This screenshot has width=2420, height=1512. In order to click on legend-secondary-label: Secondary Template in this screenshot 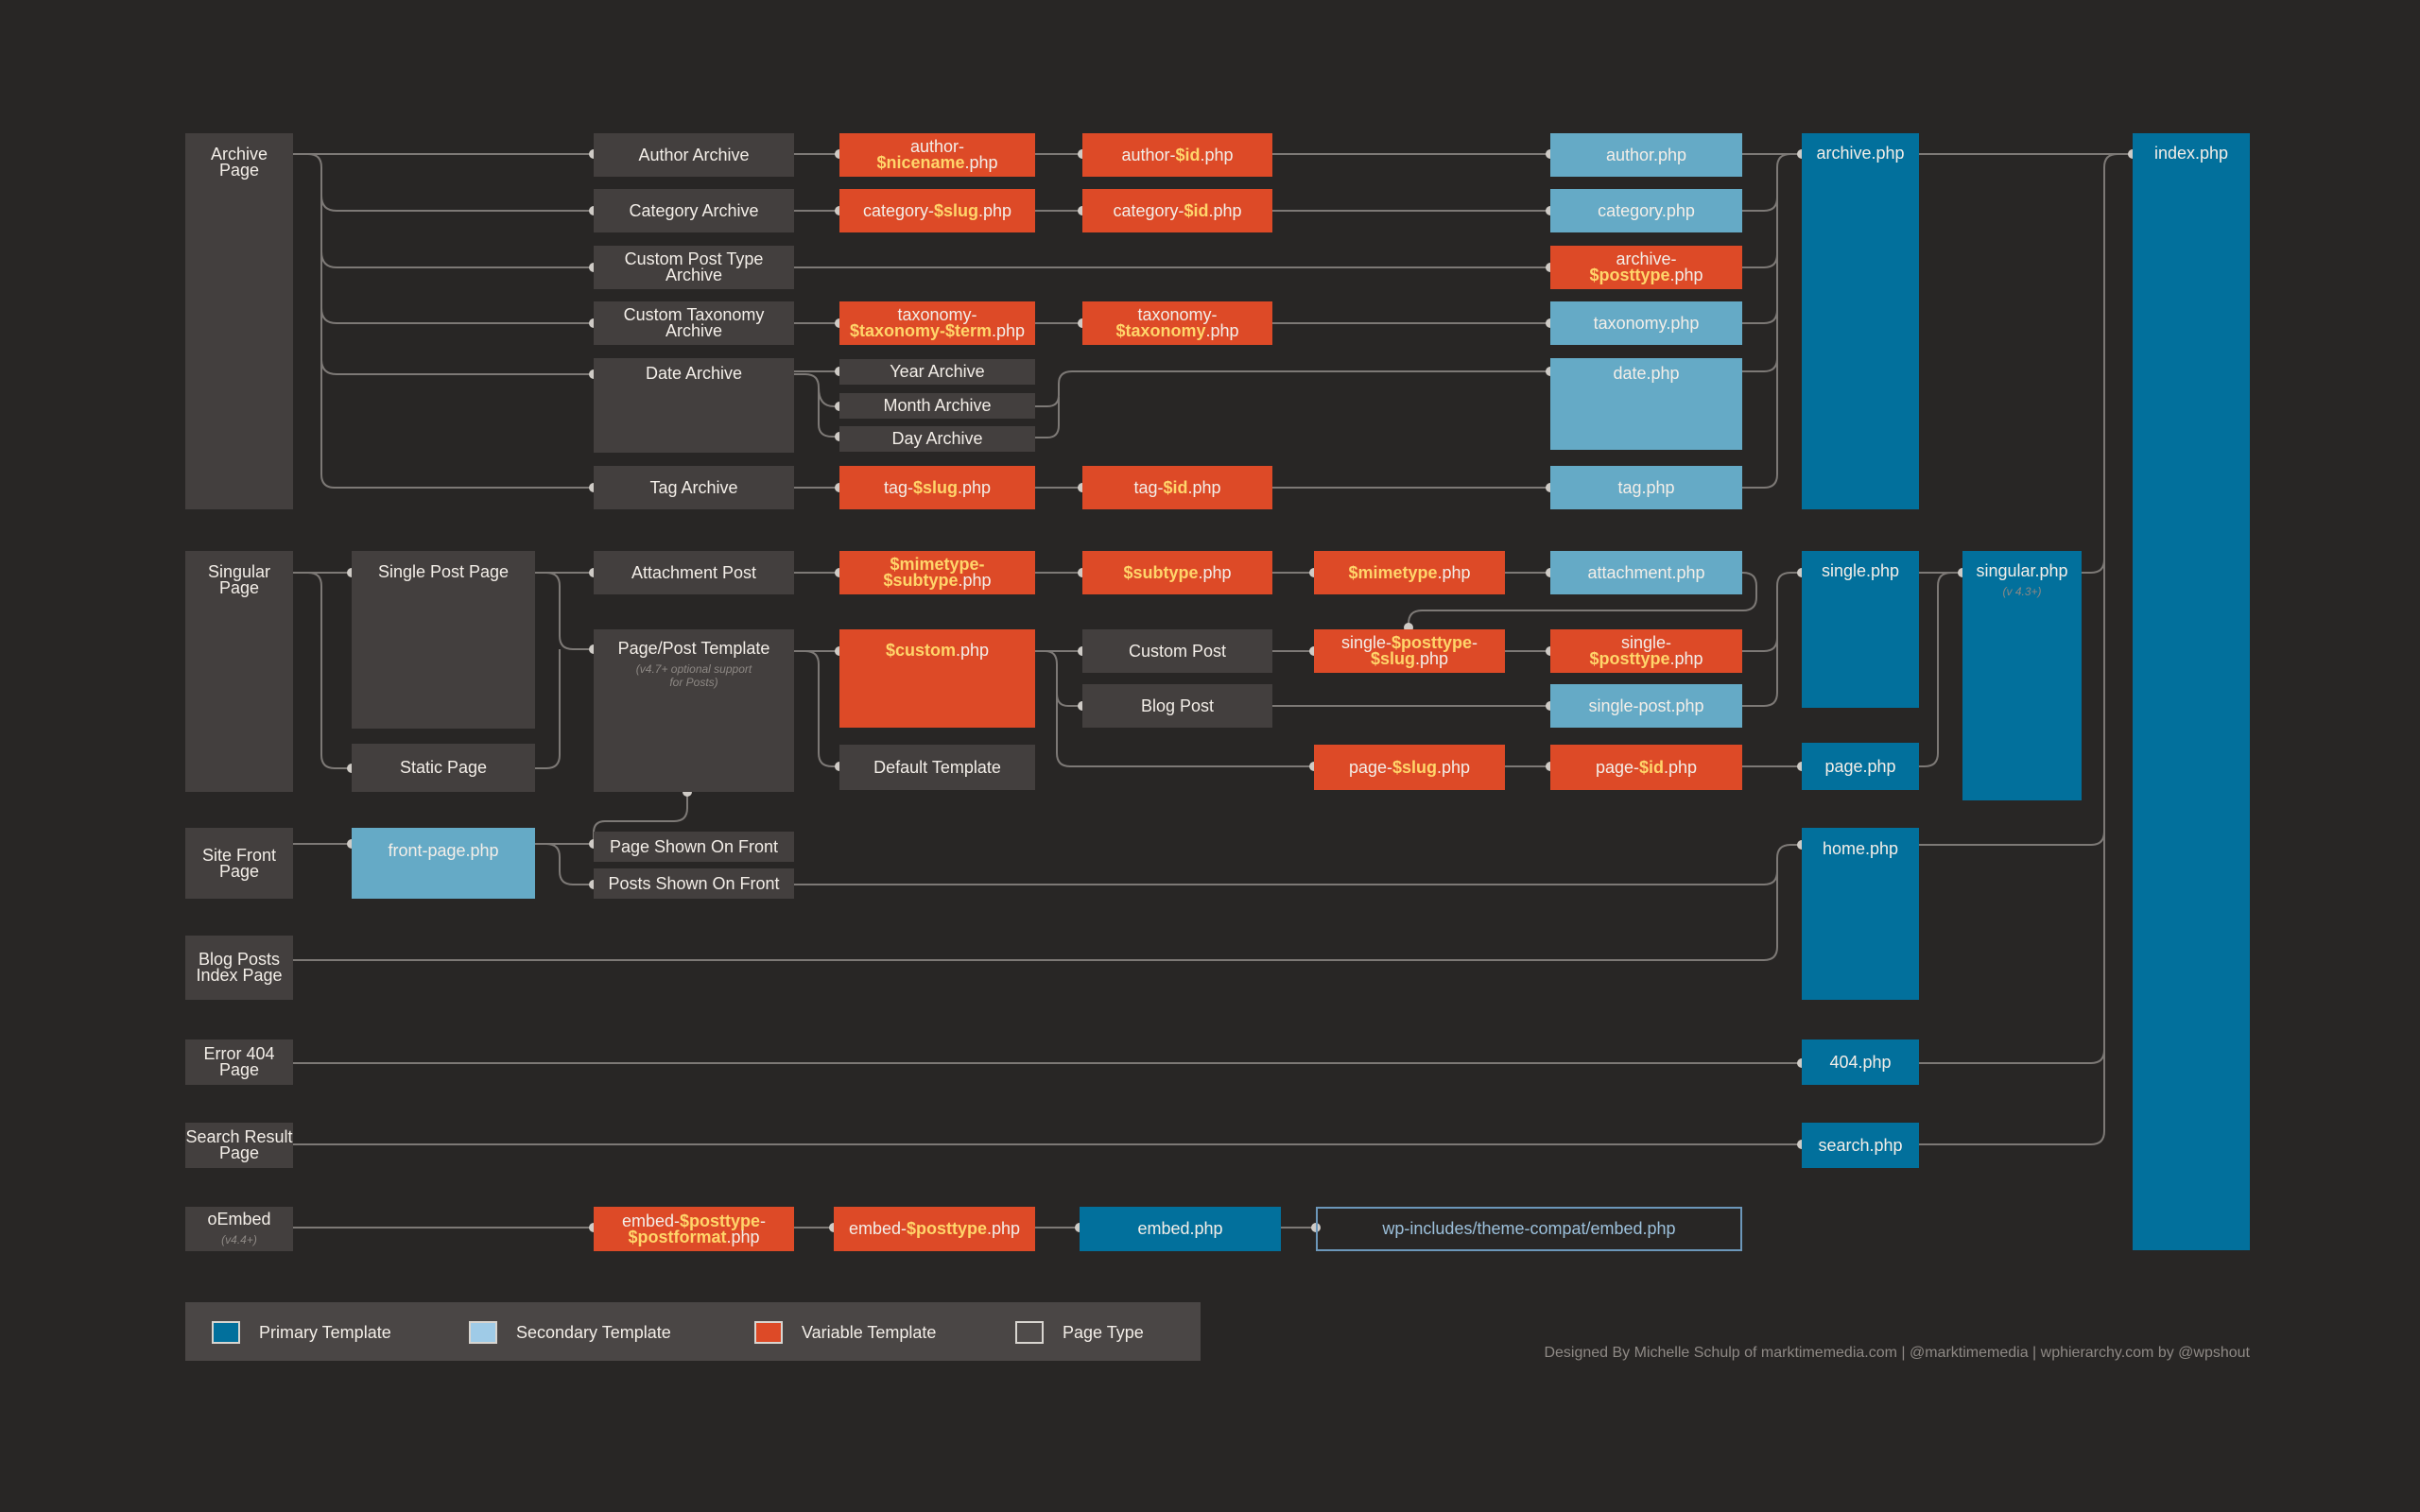, I will do `click(593, 1332)`.